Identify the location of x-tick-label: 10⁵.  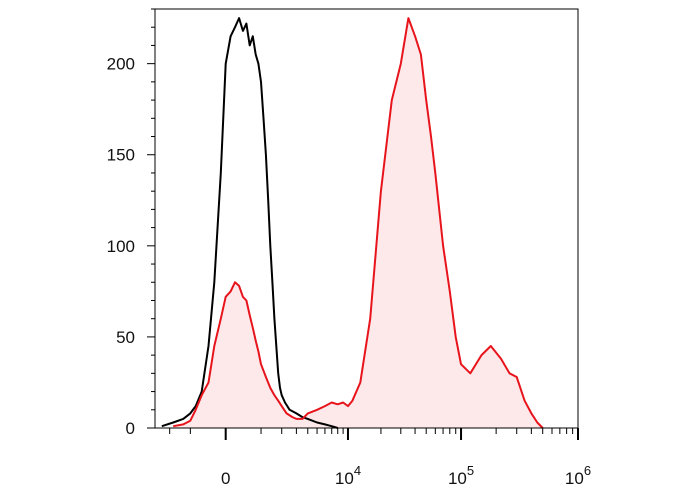
(461, 475).